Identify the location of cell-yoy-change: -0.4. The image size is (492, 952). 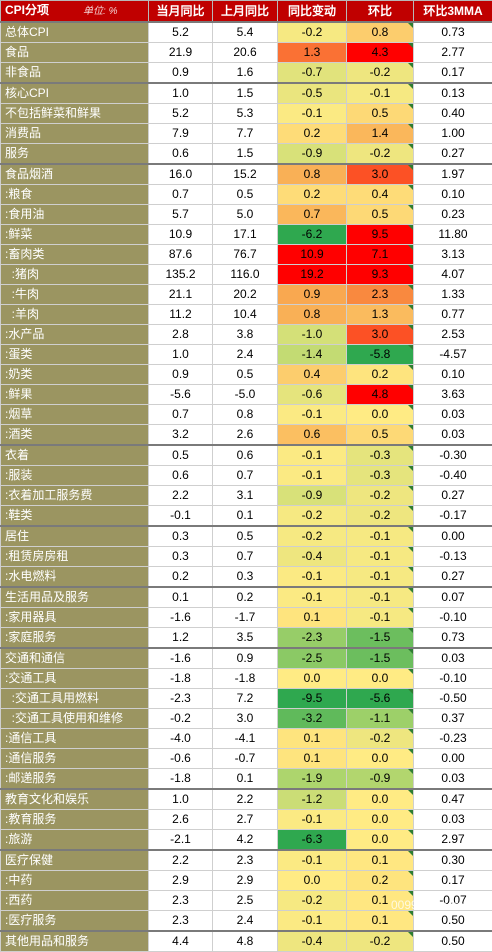
(312, 557).